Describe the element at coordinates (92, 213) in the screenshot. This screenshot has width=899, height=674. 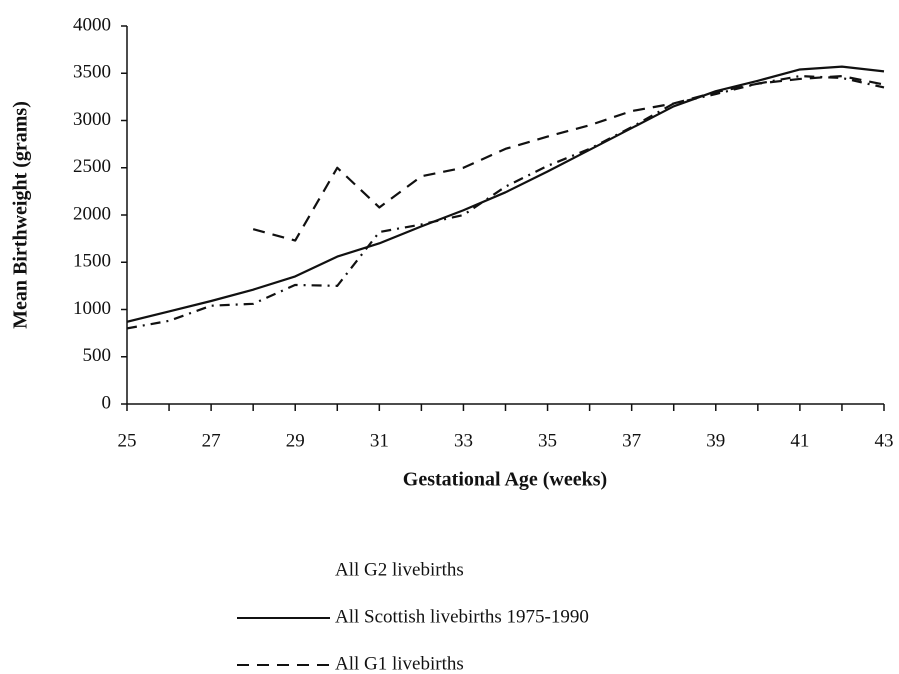
I see `y-tick-label: 2000` at that location.